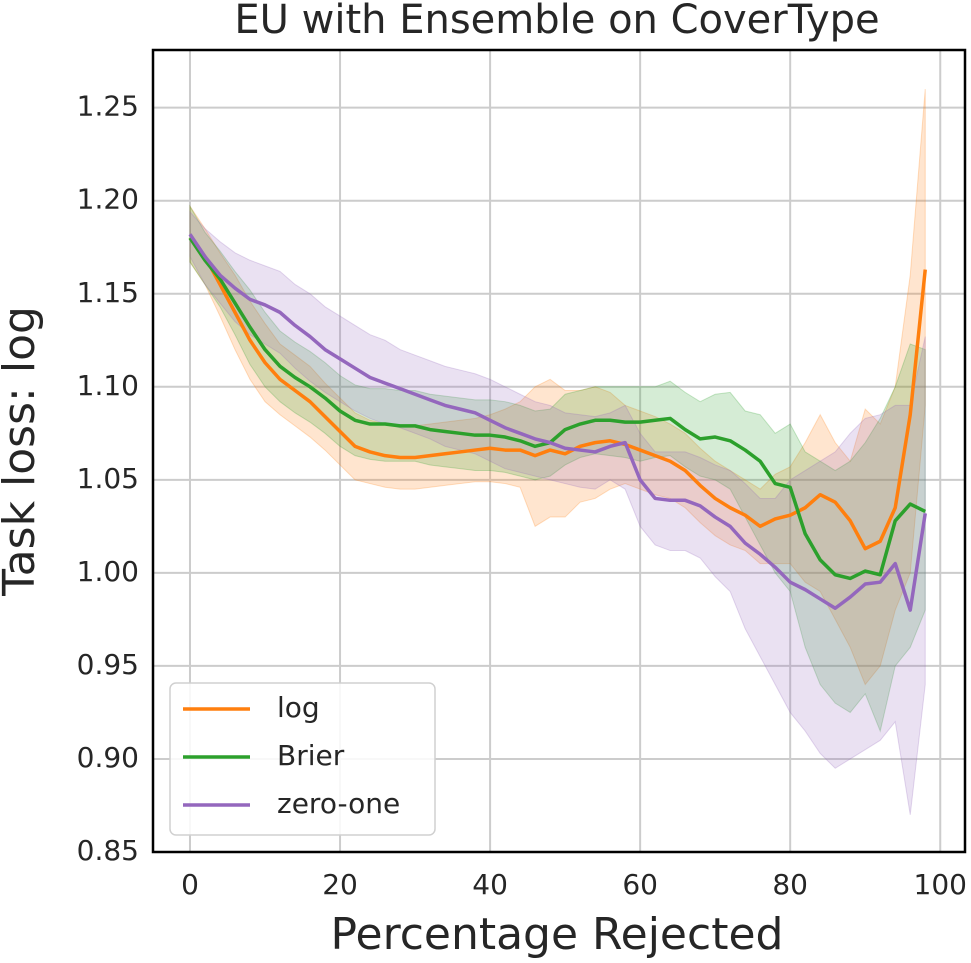 Image resolution: width=971 pixels, height=963 pixels. Describe the element at coordinates (557, 934) in the screenshot. I see `x-axis-label: Percentage Rejected` at that location.